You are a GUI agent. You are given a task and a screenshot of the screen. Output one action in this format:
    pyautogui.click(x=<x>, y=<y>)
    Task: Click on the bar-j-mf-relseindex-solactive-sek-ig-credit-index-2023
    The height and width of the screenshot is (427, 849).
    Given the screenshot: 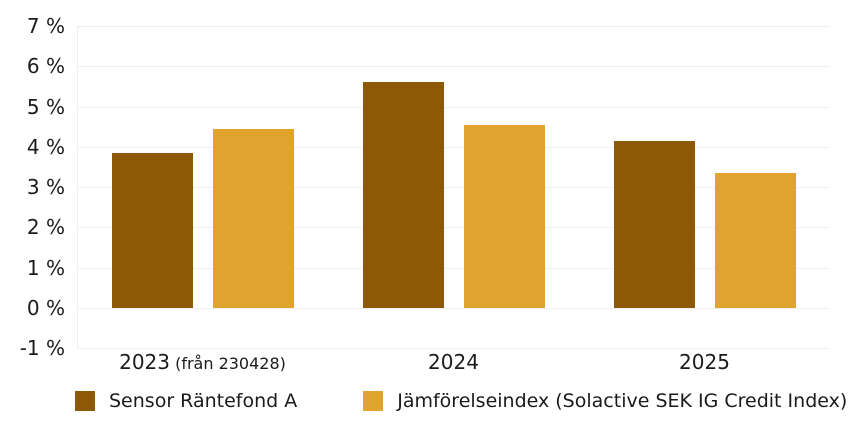 What is the action you would take?
    pyautogui.click(x=253, y=218)
    